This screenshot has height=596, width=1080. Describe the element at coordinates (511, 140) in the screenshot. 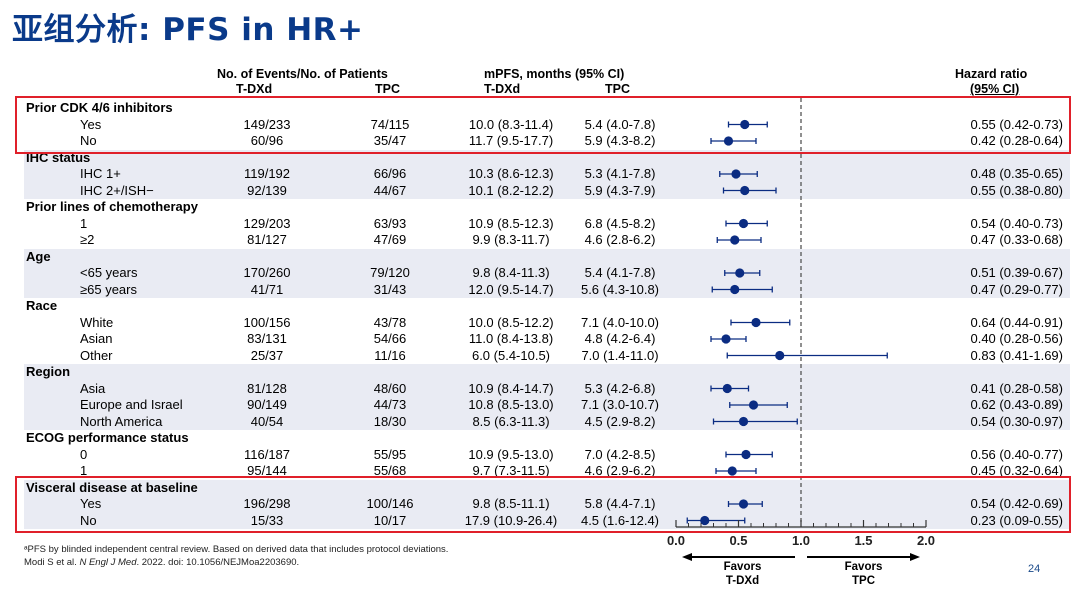

I see `mpfs-tdxd: 11.7 (9.5-17.7)` at that location.